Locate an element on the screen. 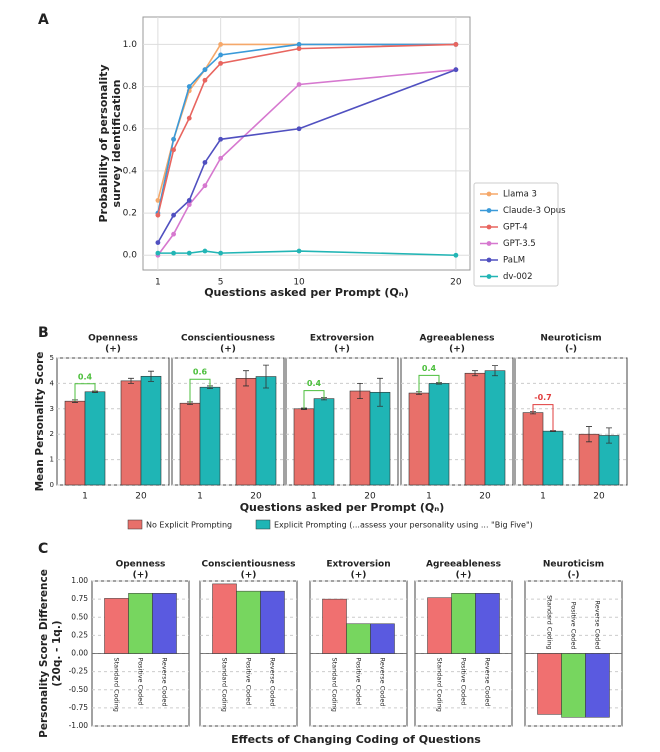 This screenshot has height=752, width=660. legend-swatch is located at coordinates (135, 524).